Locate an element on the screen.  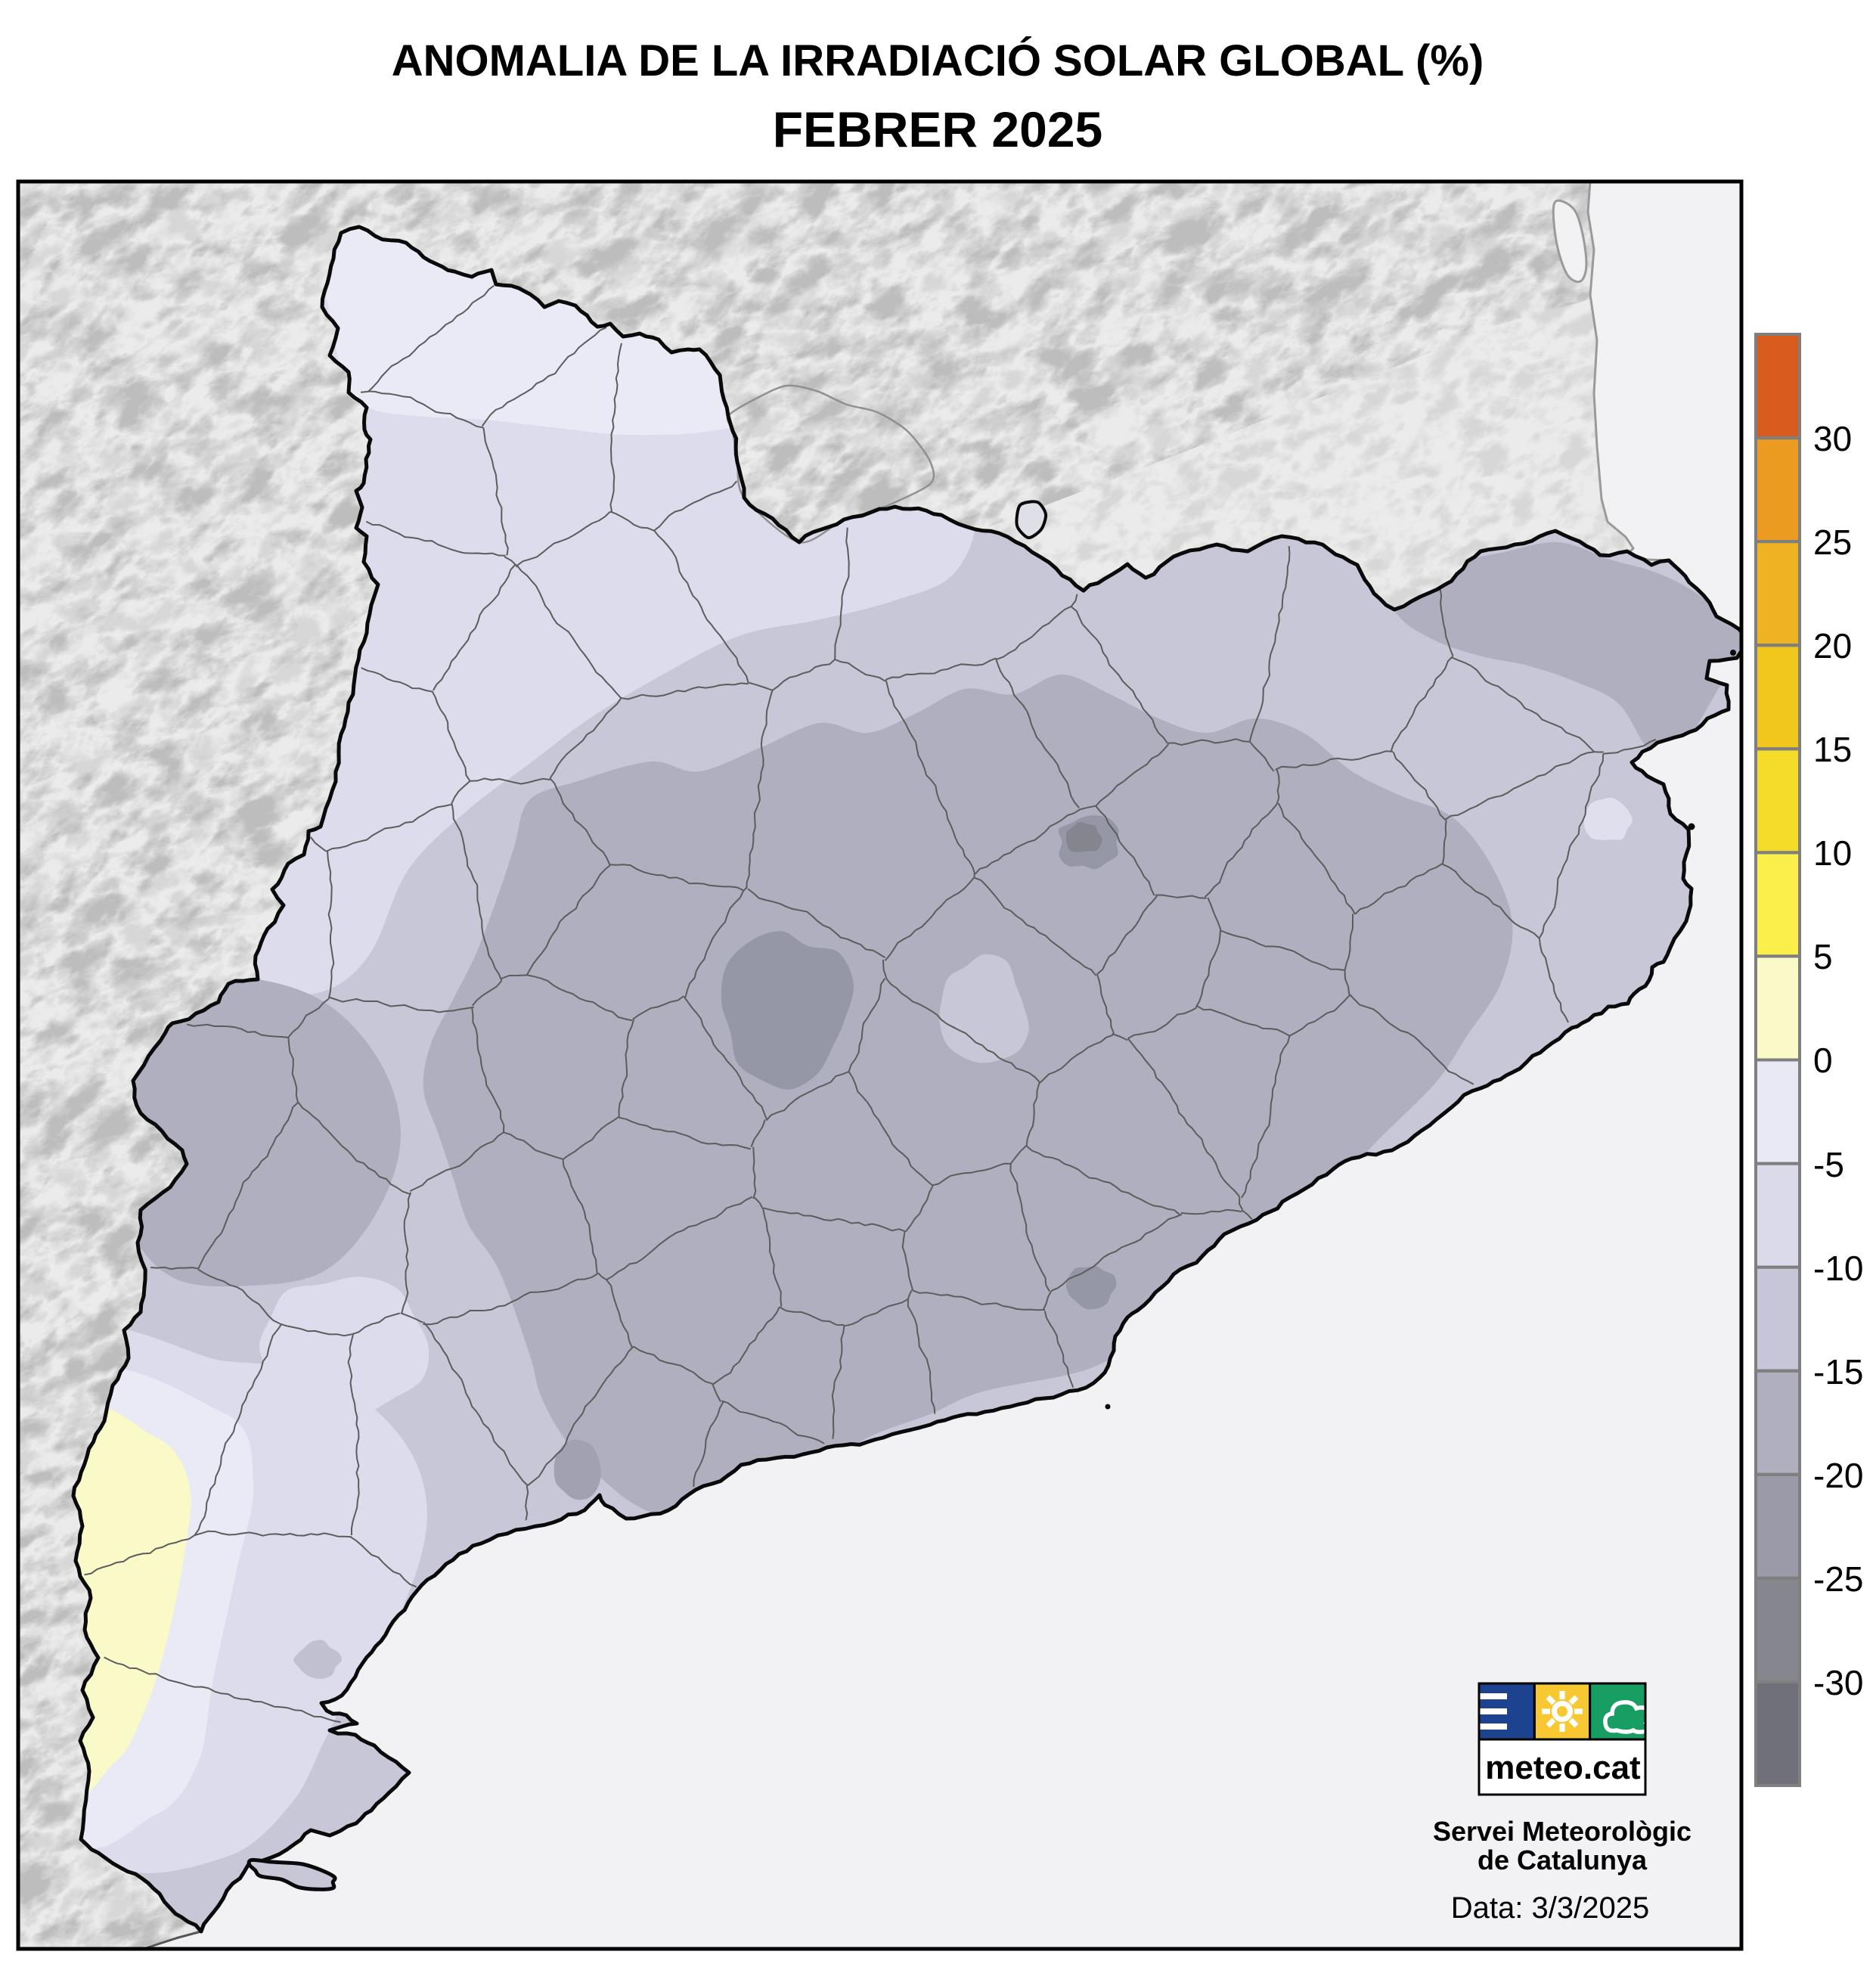
svg-text: -25 is located at coordinates (1838, 1579).